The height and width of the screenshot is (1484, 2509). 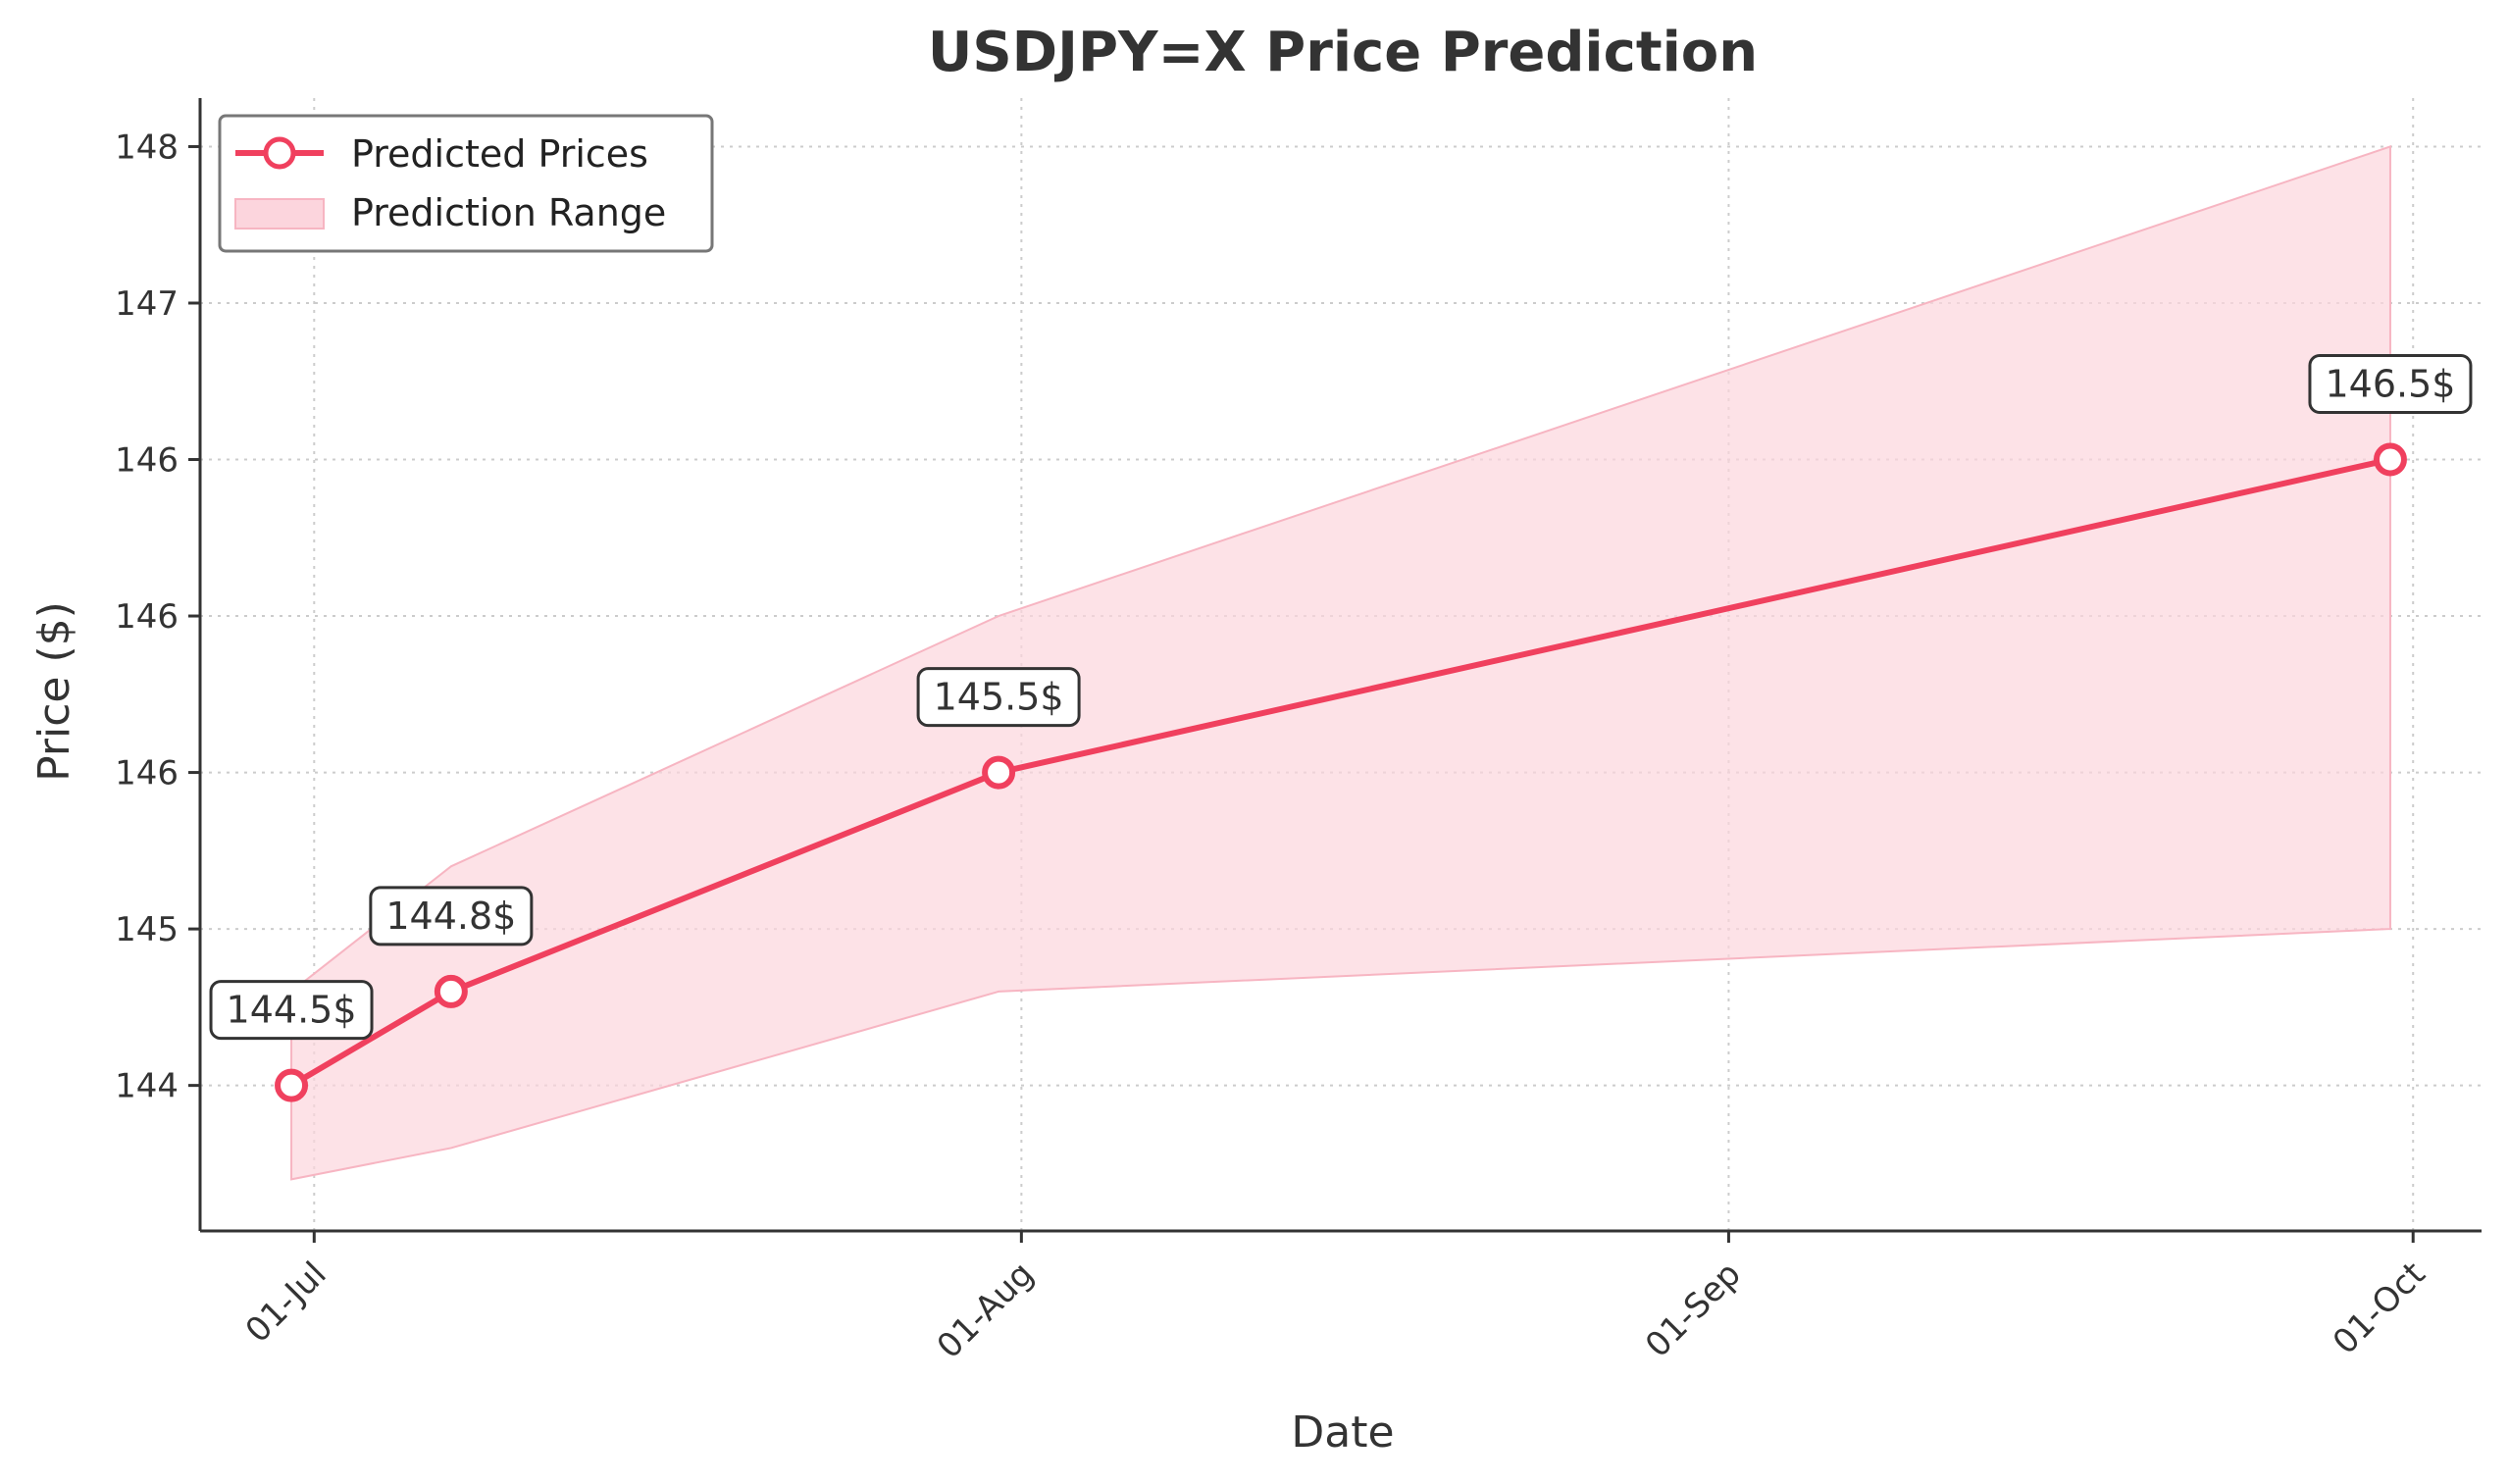 I want to click on legend-box, so click(x=466, y=183).